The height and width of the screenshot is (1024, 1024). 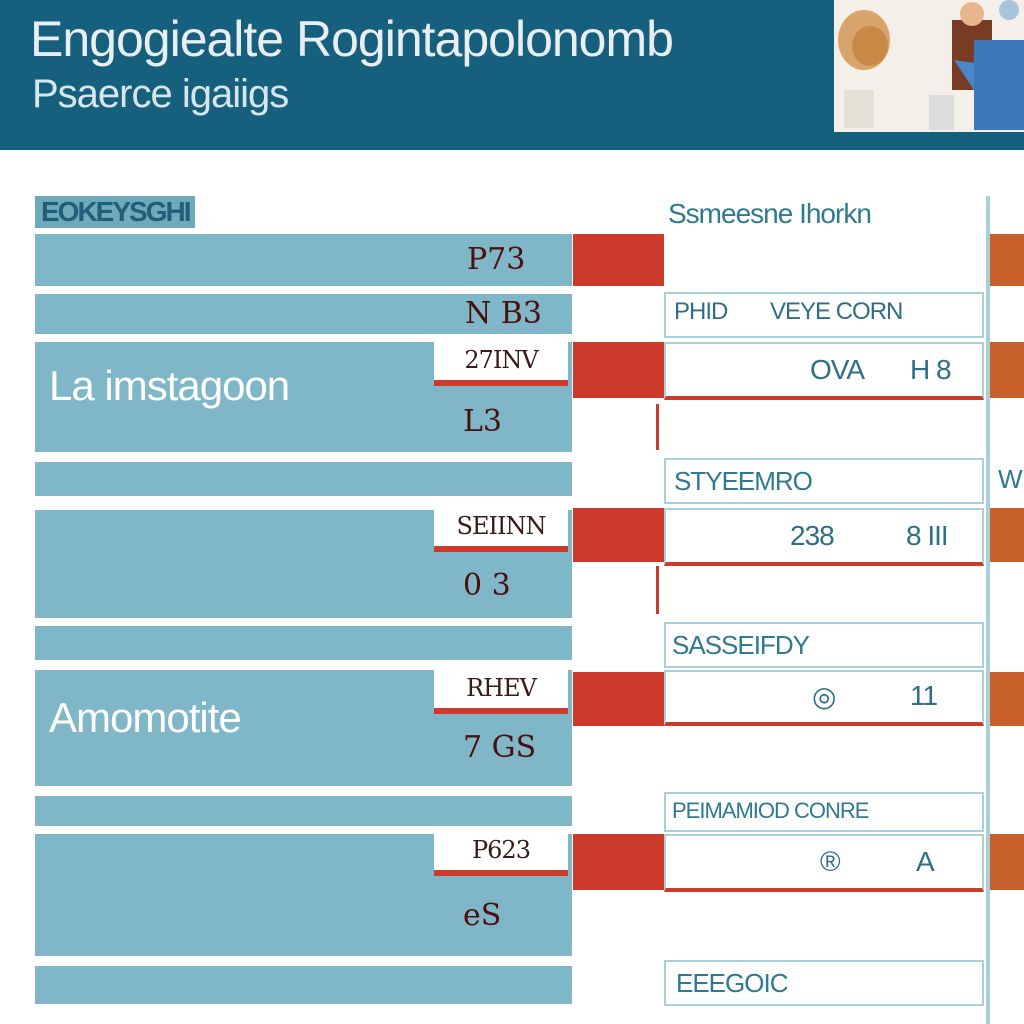 I want to click on right-row-2-a: OVA, so click(x=837, y=369).